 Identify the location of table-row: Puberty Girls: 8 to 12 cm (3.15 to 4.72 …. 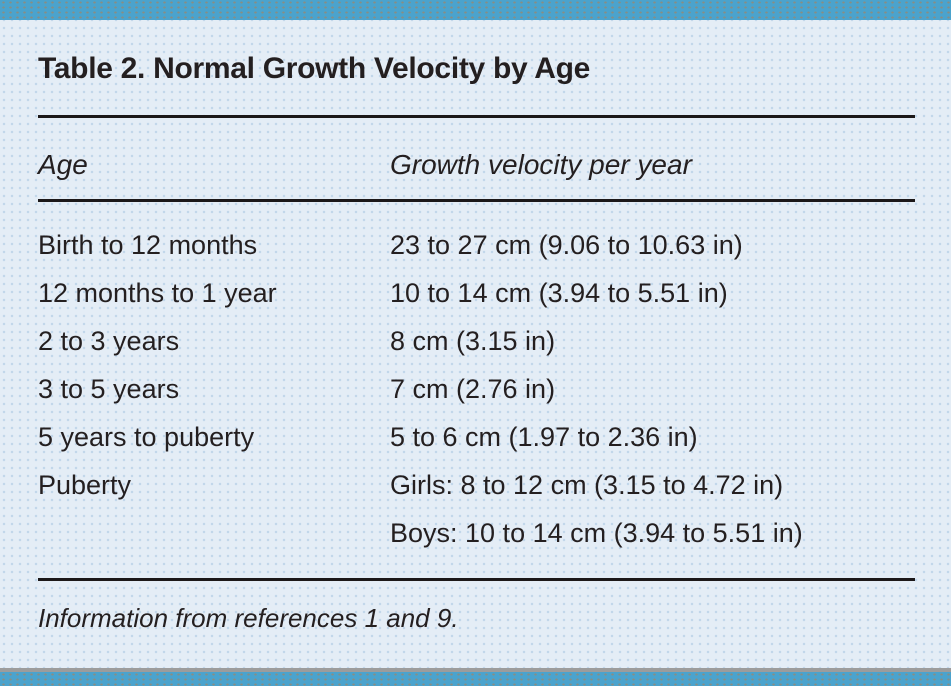
(476, 509).